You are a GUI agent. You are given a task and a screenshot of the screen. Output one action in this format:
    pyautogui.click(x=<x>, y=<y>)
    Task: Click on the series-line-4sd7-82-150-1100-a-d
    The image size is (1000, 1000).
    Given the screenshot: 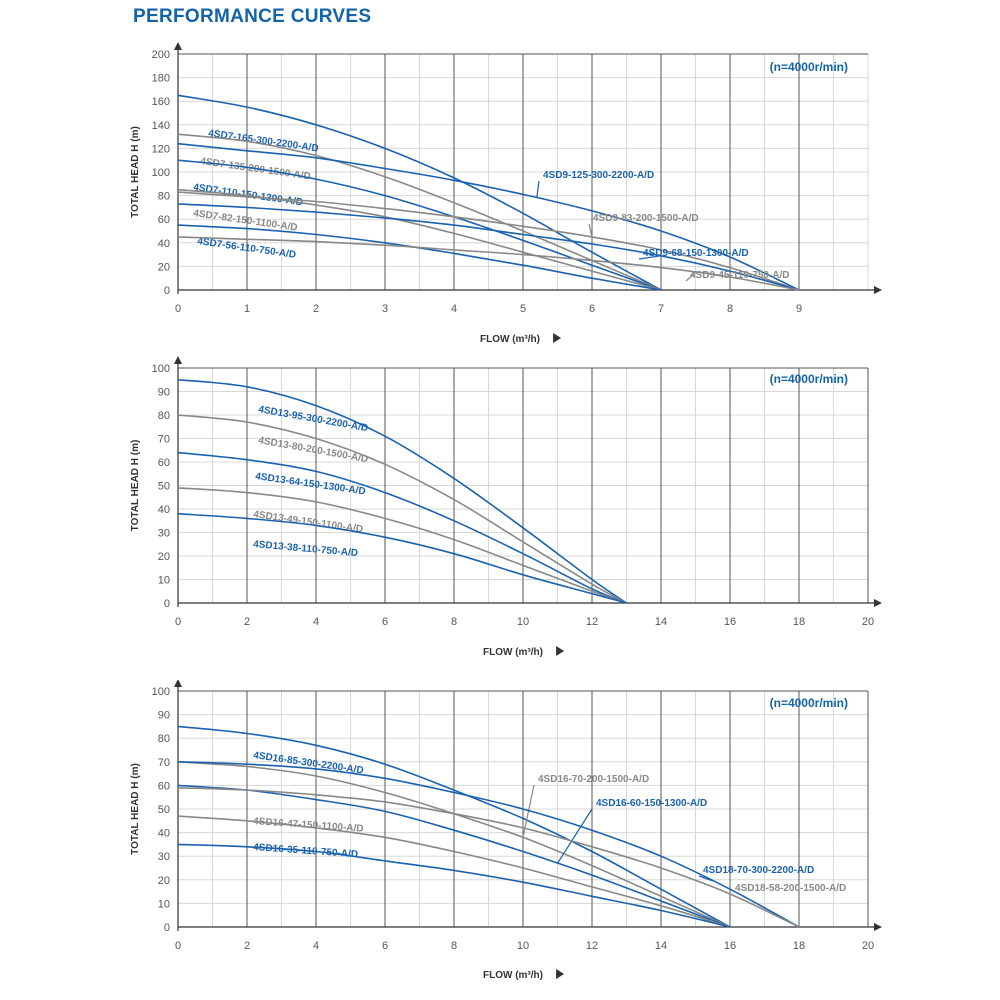 What is the action you would take?
    pyautogui.click(x=419, y=239)
    